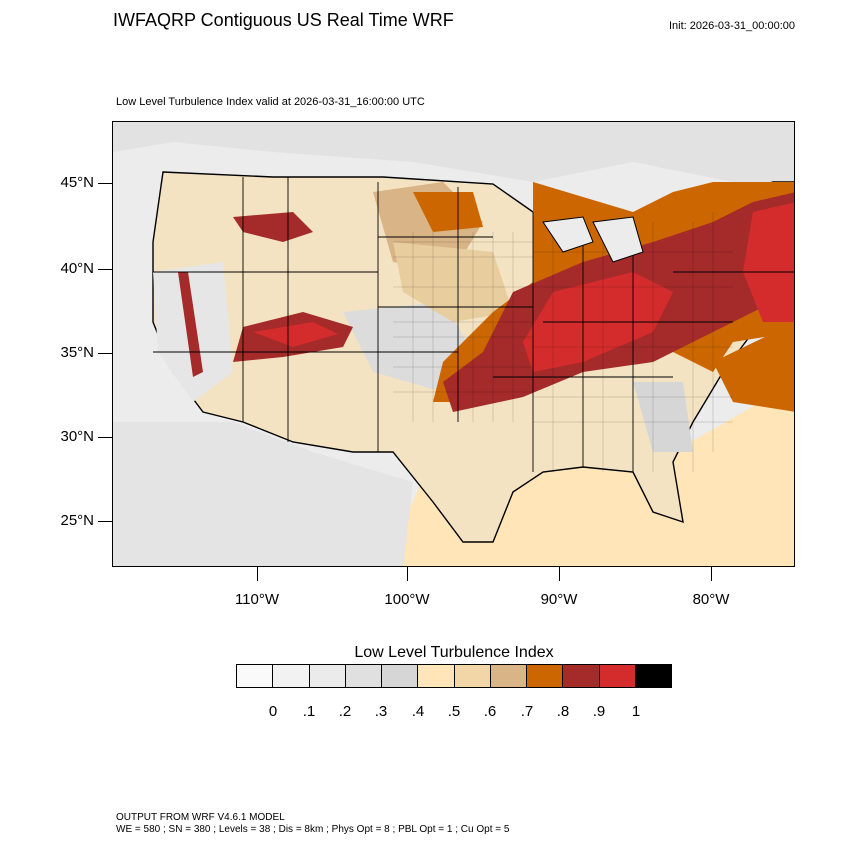  What do you see at coordinates (527, 711) in the screenshot?
I see `colorbar-label: .7` at bounding box center [527, 711].